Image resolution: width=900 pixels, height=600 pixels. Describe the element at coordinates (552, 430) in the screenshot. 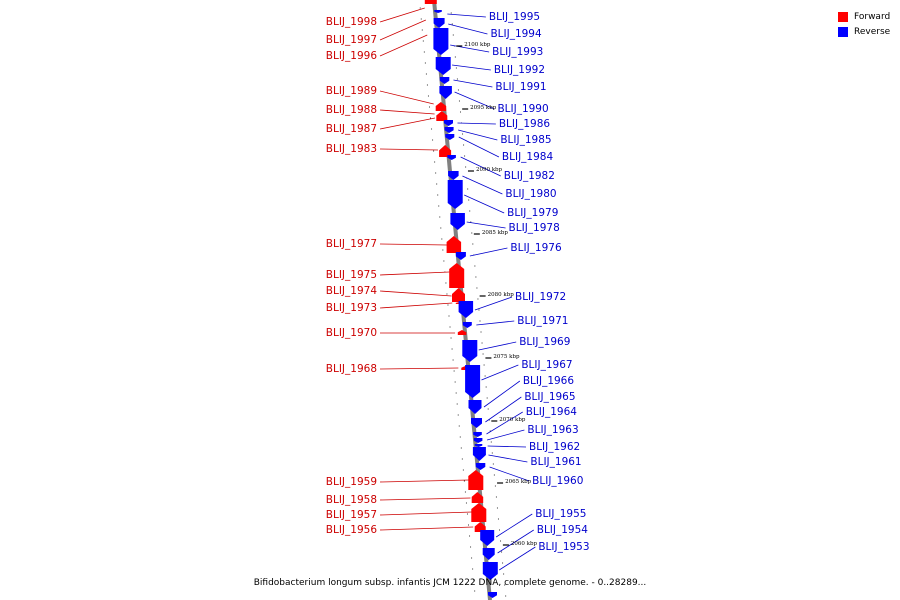

I see `reverse-gene-label: BLIJ_1963` at that location.